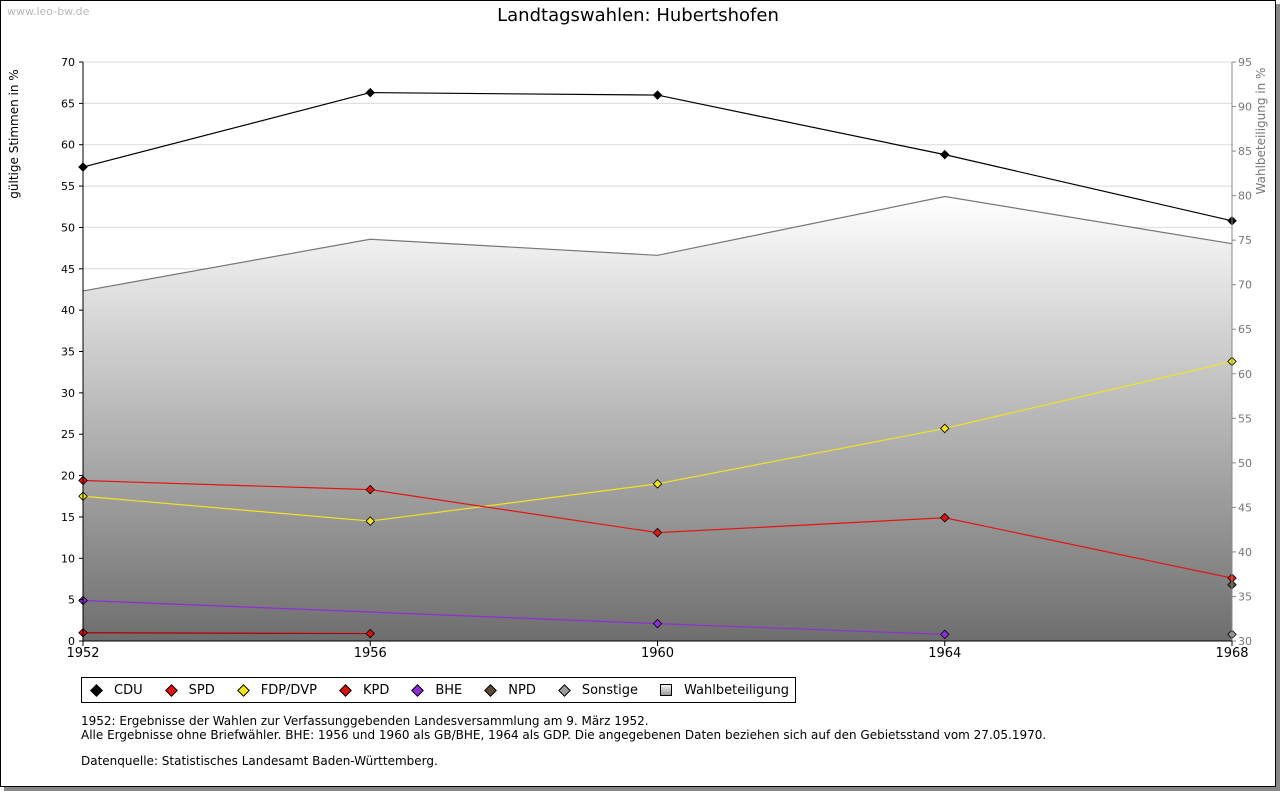  Describe the element at coordinates (944, 653) in the screenshot. I see `x-tick-label: 1964` at that location.